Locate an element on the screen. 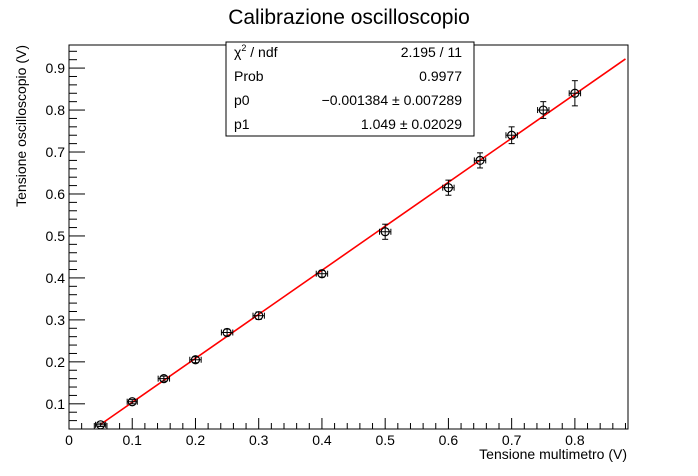 The width and height of the screenshot is (698, 476). stats-label-prob: Prob is located at coordinates (249, 76).